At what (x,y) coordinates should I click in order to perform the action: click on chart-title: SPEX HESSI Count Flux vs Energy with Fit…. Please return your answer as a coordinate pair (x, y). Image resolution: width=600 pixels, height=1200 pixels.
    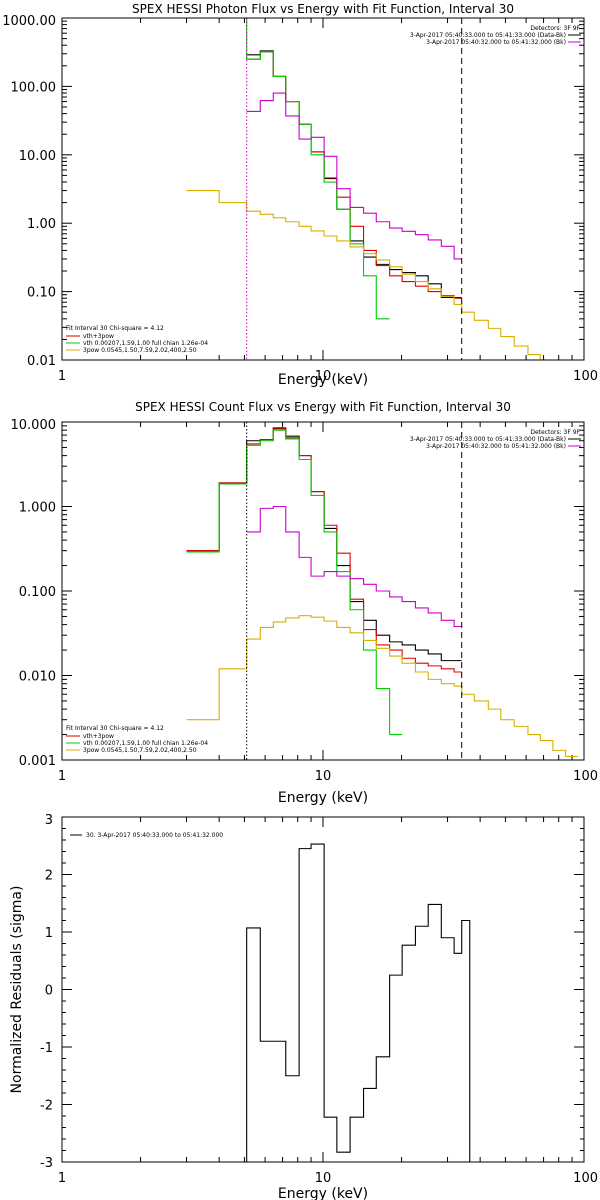
    Looking at the image, I should click on (323, 407).